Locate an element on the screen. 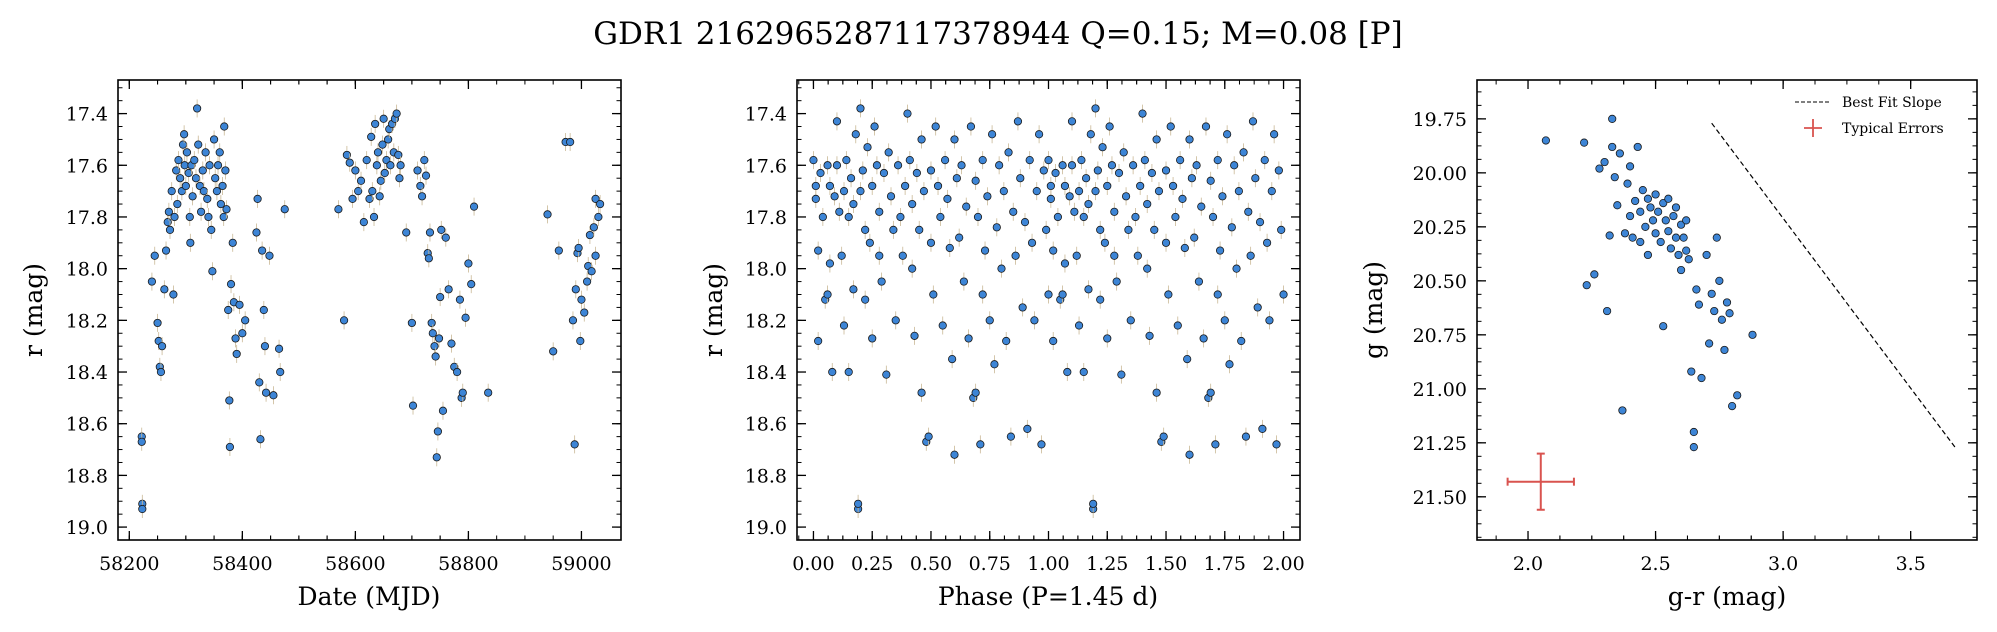 Image resolution: width=1997 pixels, height=632 pixels. y-tick-label: 18.4 is located at coordinates (87, 373).